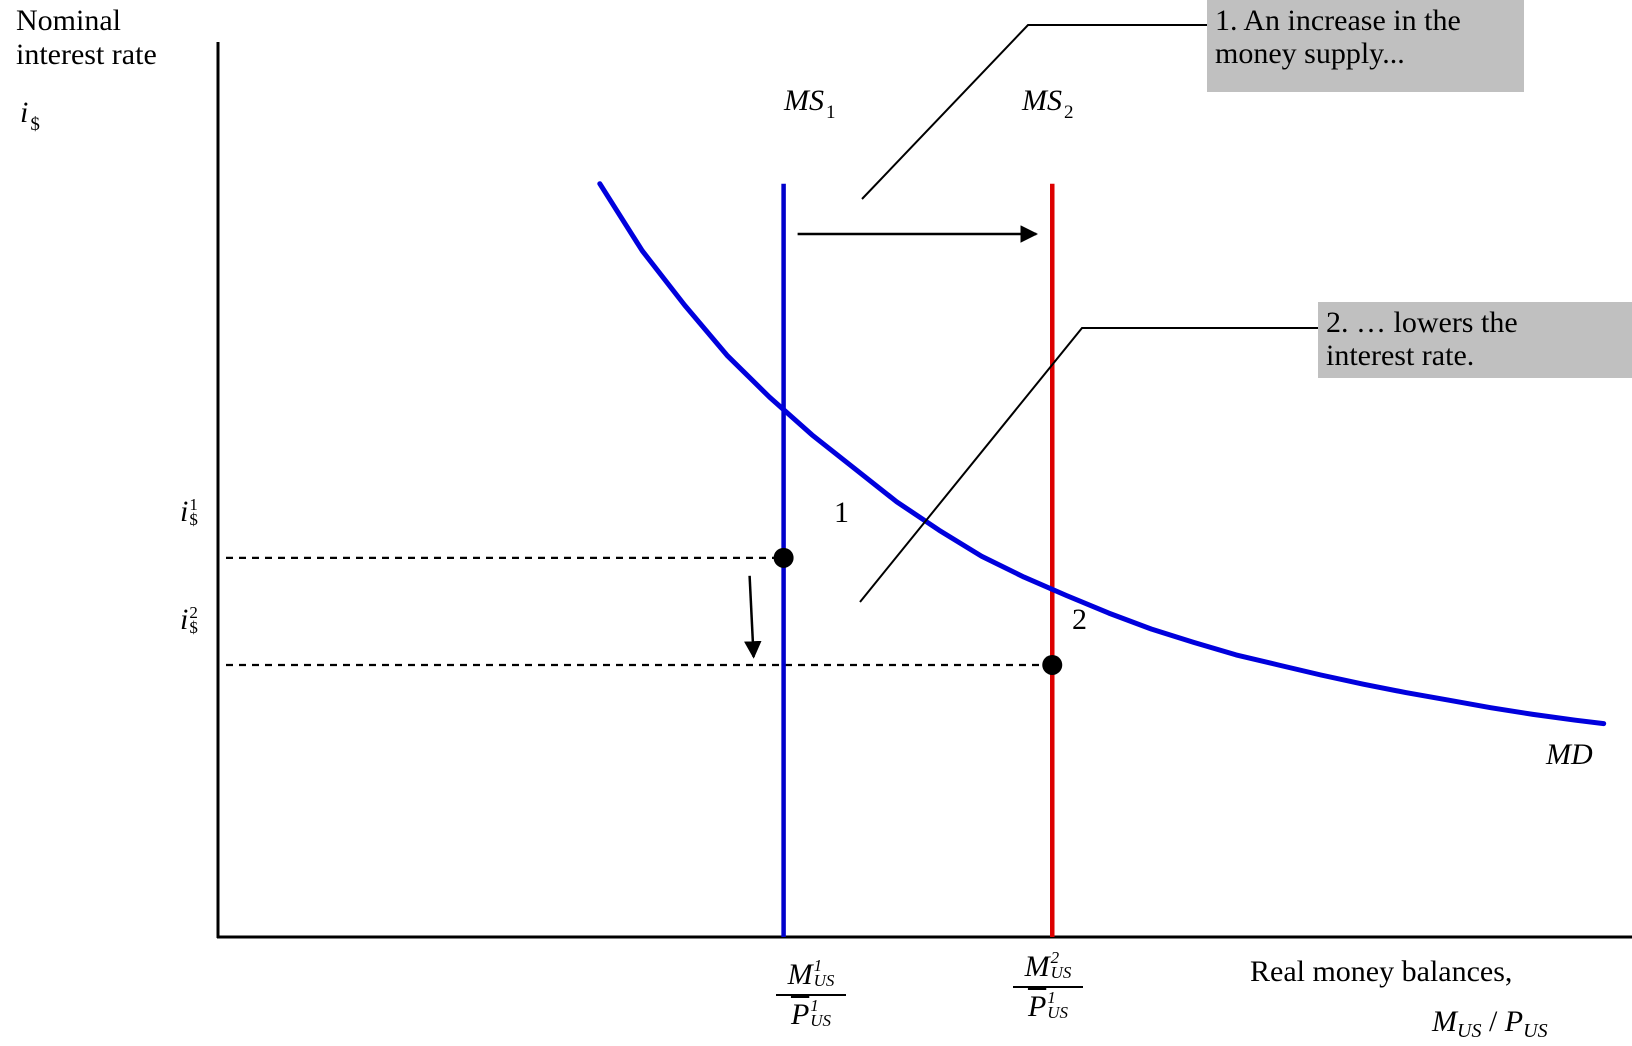 The image size is (1632, 1046). I want to click on y-axis-label: Nominal interest rate, so click(86, 37).